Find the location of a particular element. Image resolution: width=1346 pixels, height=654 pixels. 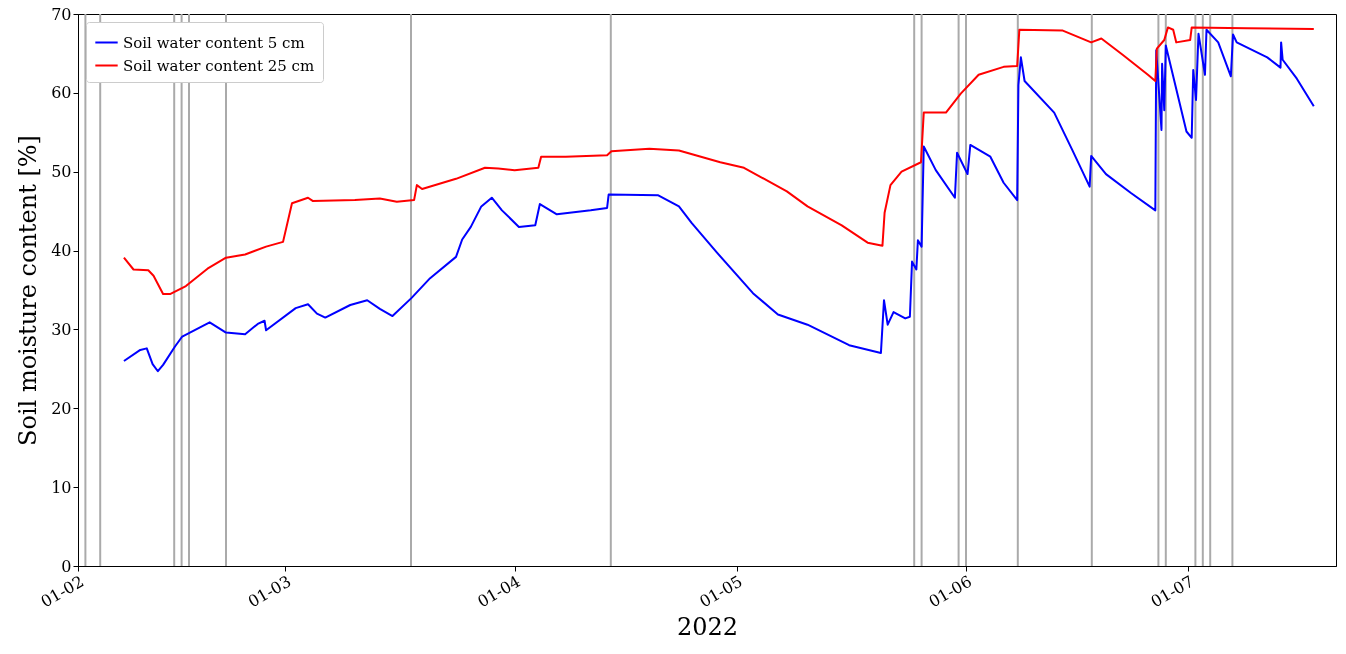

y-tick-label: 40 is located at coordinates (61, 251).